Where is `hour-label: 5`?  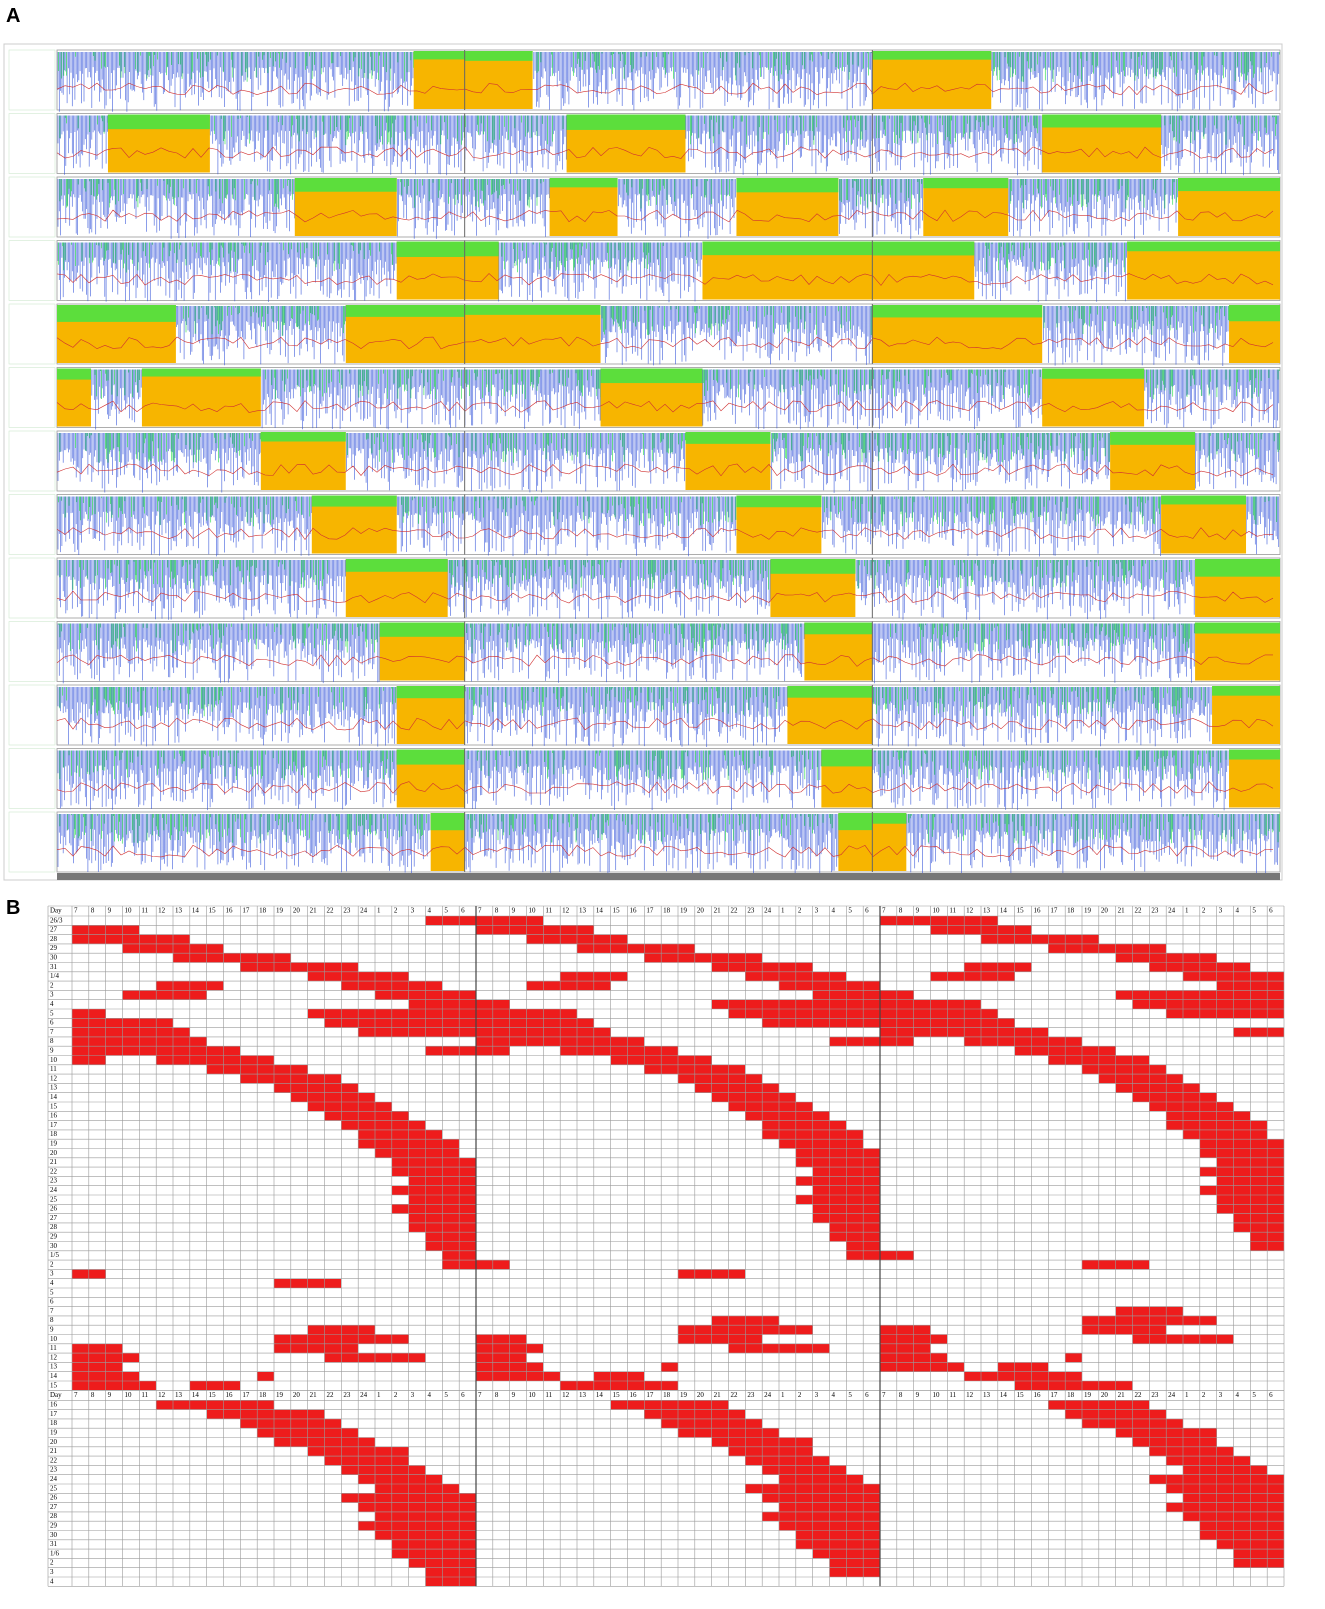 hour-label: 5 is located at coordinates (850, 911).